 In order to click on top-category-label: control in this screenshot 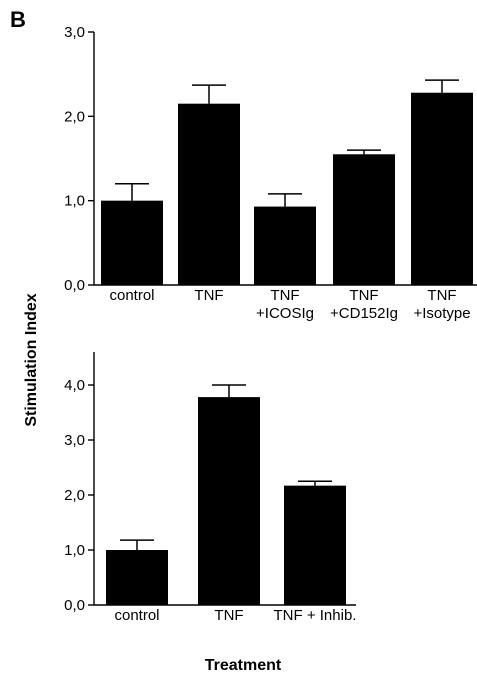, I will do `click(131, 295)`.